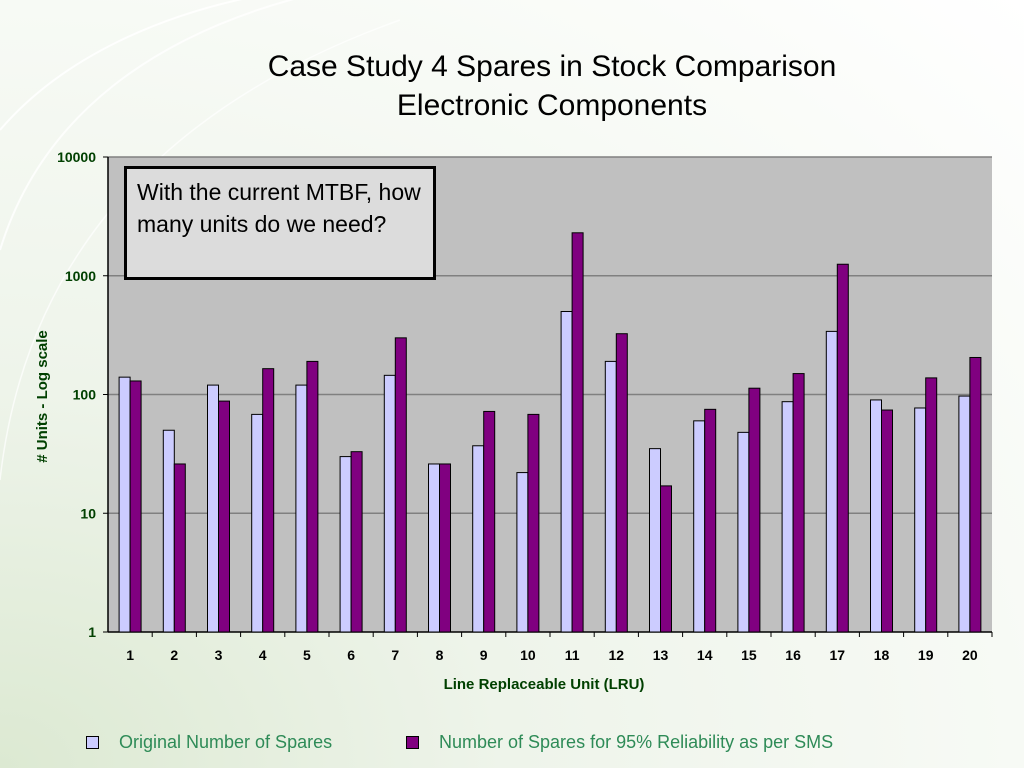 The image size is (1024, 768). Describe the element at coordinates (226, 742) in the screenshot. I see `legend-label-original: Original Number of Spares` at that location.